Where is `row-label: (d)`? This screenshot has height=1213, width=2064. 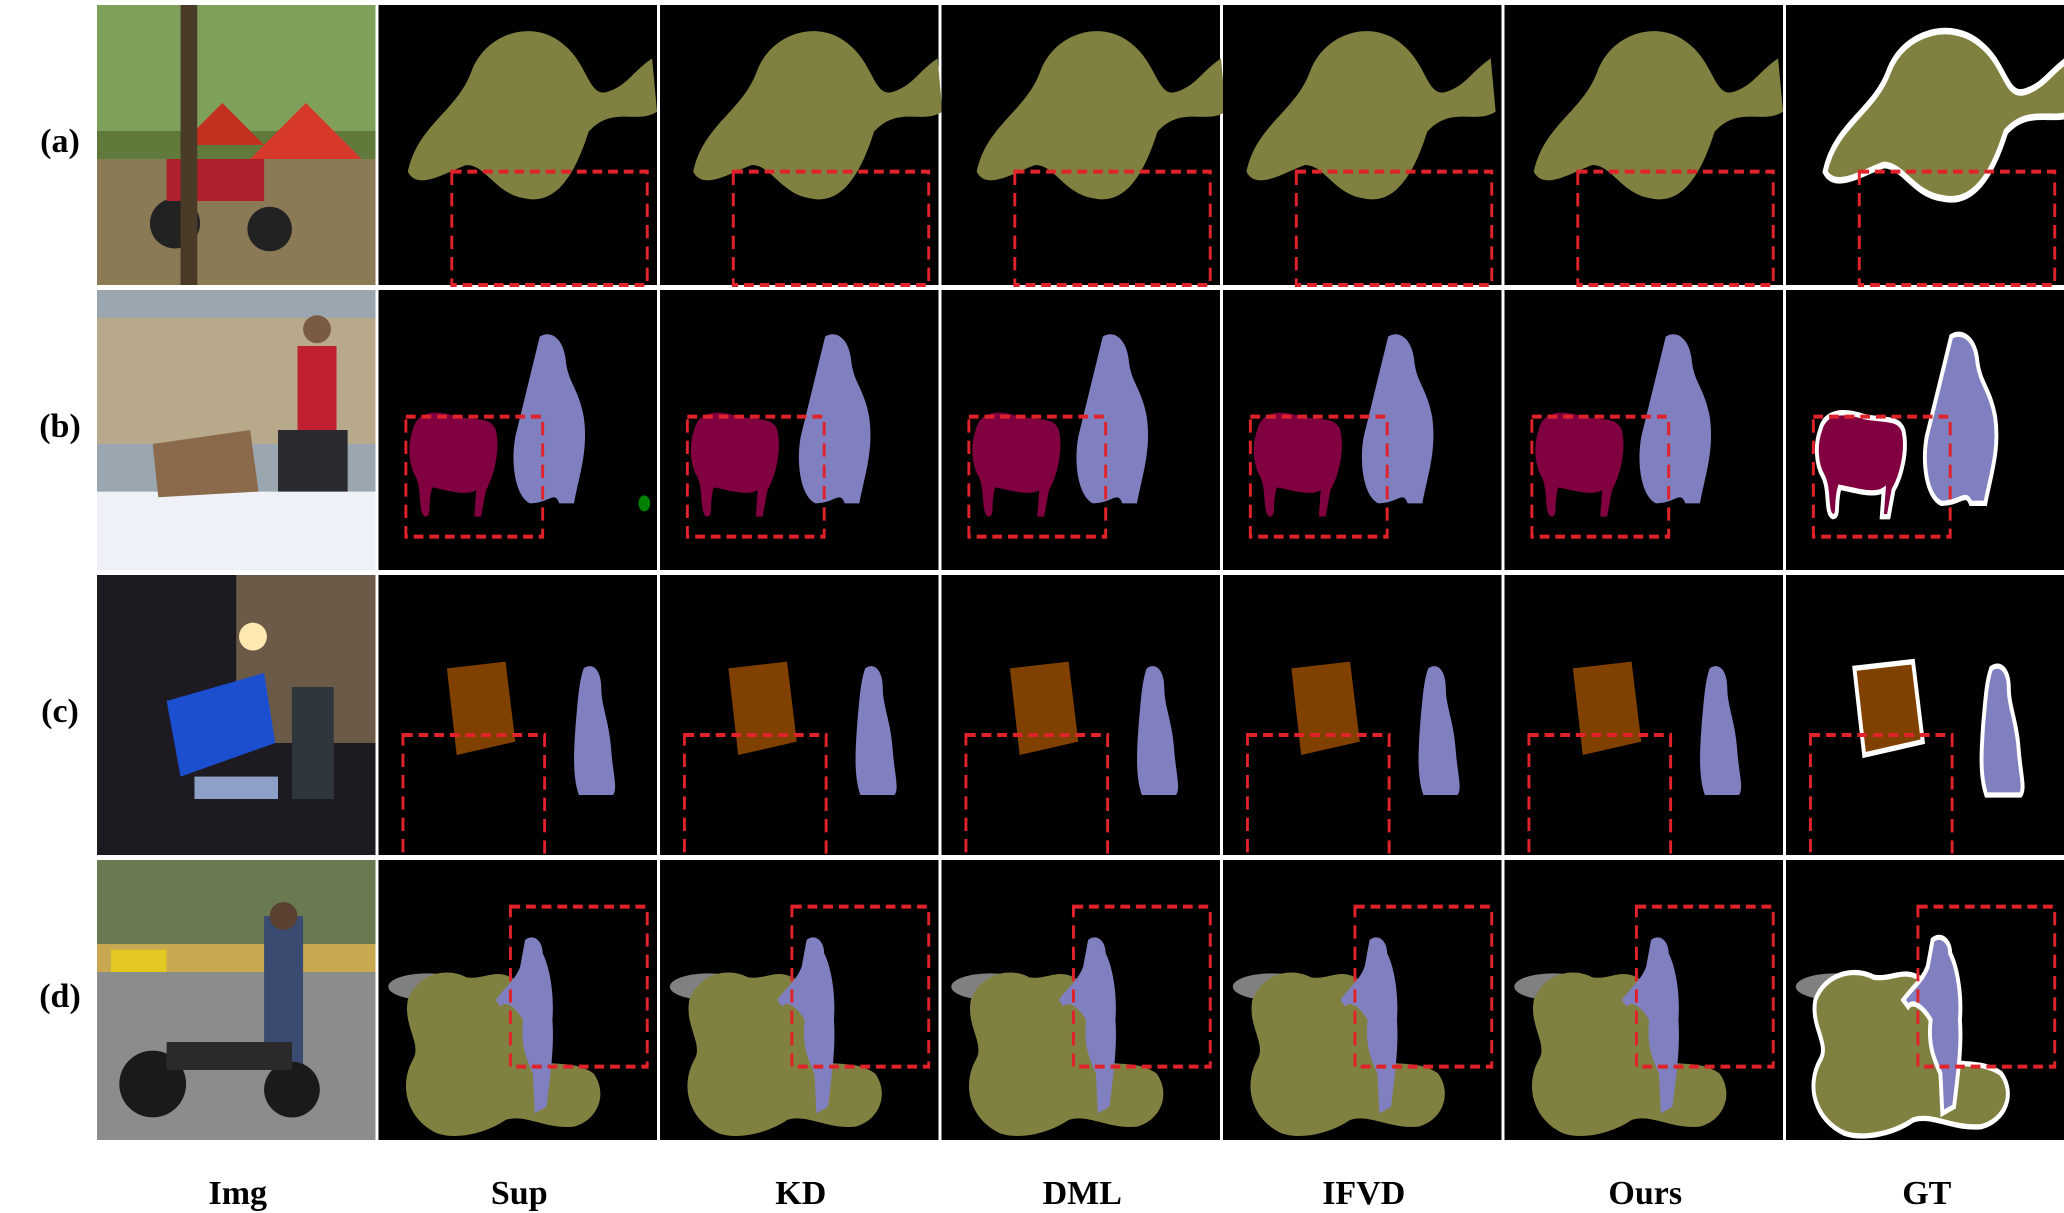 row-label: (d) is located at coordinates (60, 996).